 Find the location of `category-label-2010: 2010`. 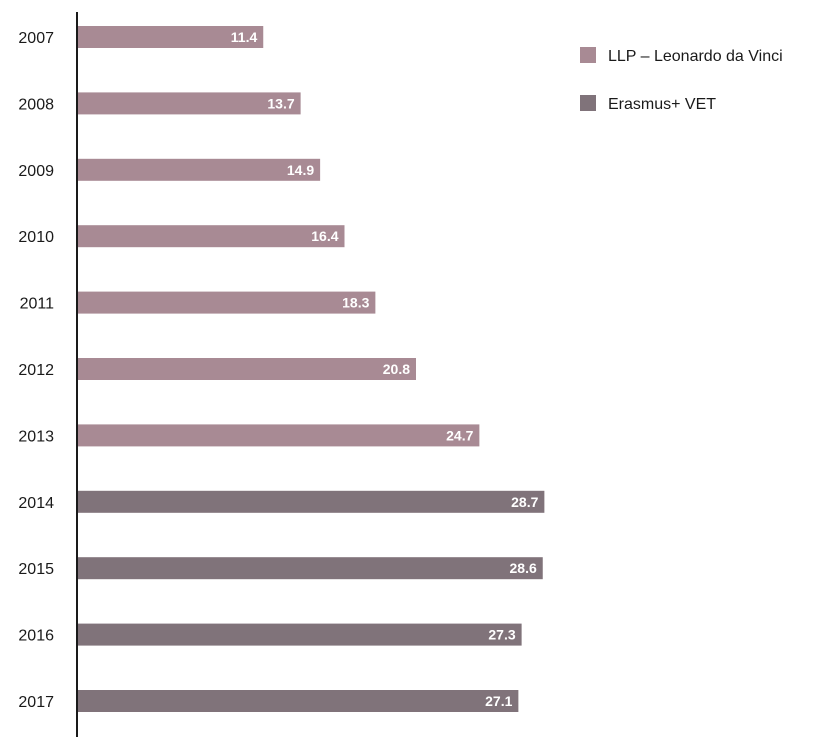

category-label-2010: 2010 is located at coordinates (36, 237).